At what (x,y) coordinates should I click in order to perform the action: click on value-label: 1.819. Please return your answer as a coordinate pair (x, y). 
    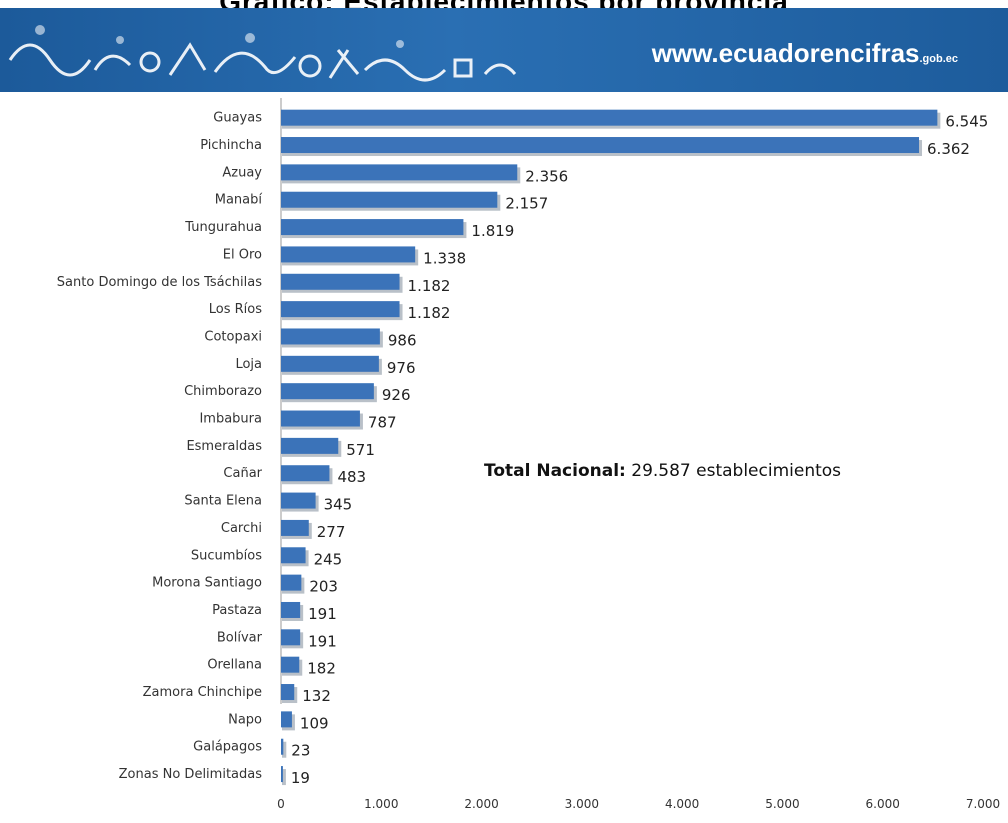
    Looking at the image, I should click on (492, 231).